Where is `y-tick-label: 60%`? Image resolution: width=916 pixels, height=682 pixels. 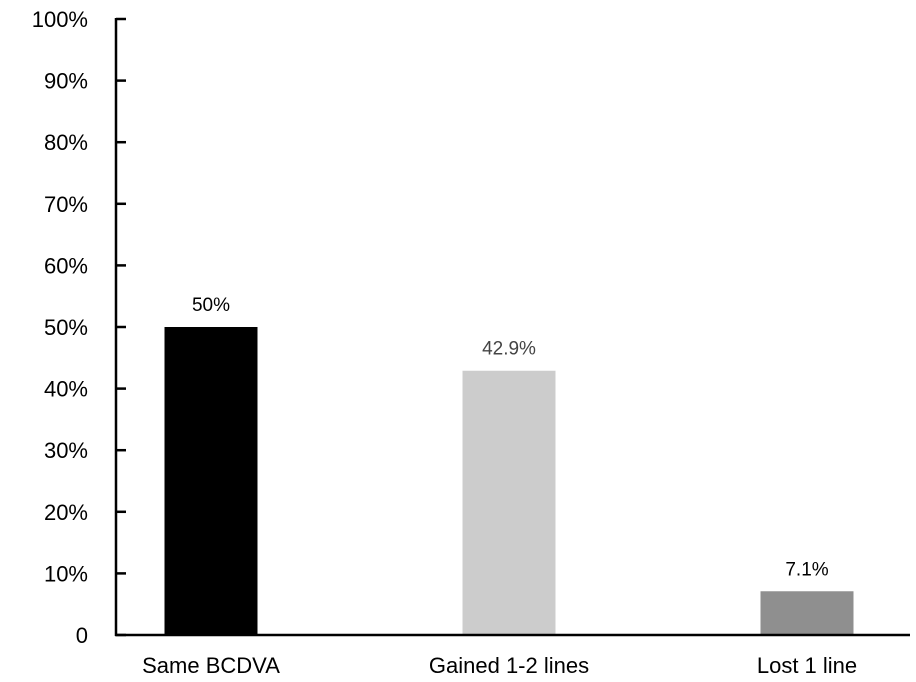 y-tick-label: 60% is located at coordinates (66, 265).